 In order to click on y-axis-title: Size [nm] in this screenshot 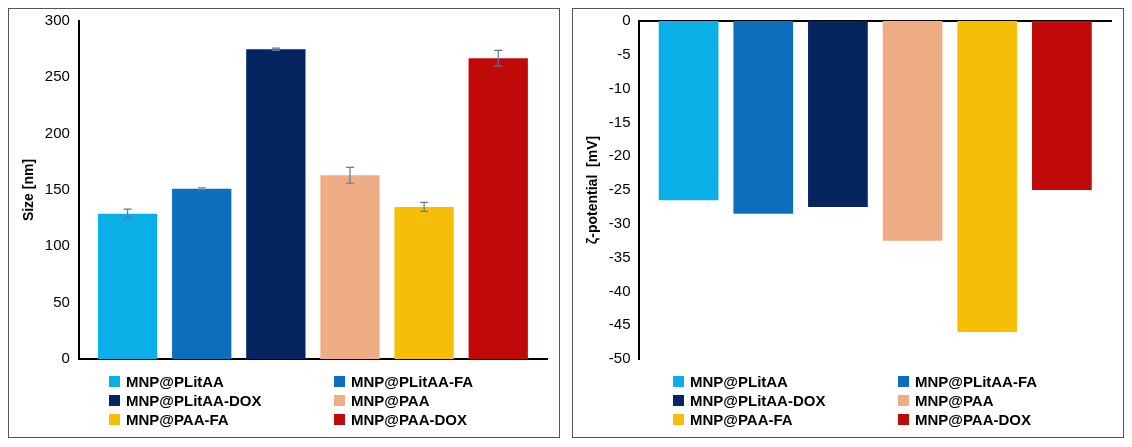, I will do `click(28, 190)`.